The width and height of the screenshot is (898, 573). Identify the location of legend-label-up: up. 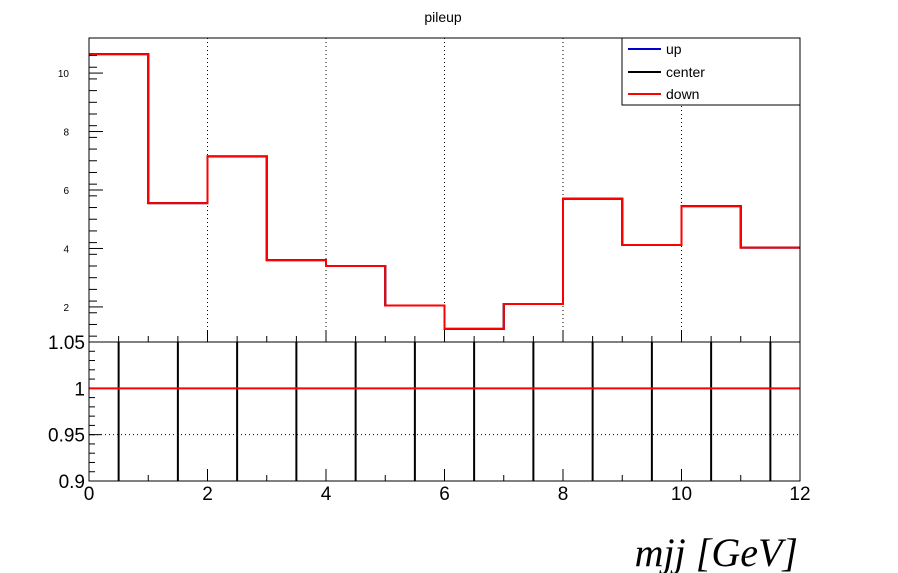
(674, 49).